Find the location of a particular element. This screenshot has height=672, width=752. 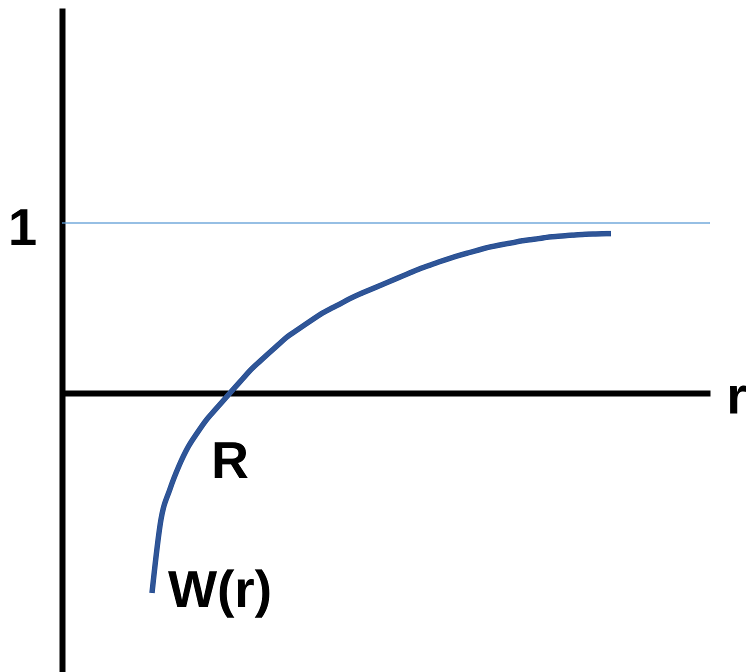

ref-line-label: 1 is located at coordinates (22, 227).